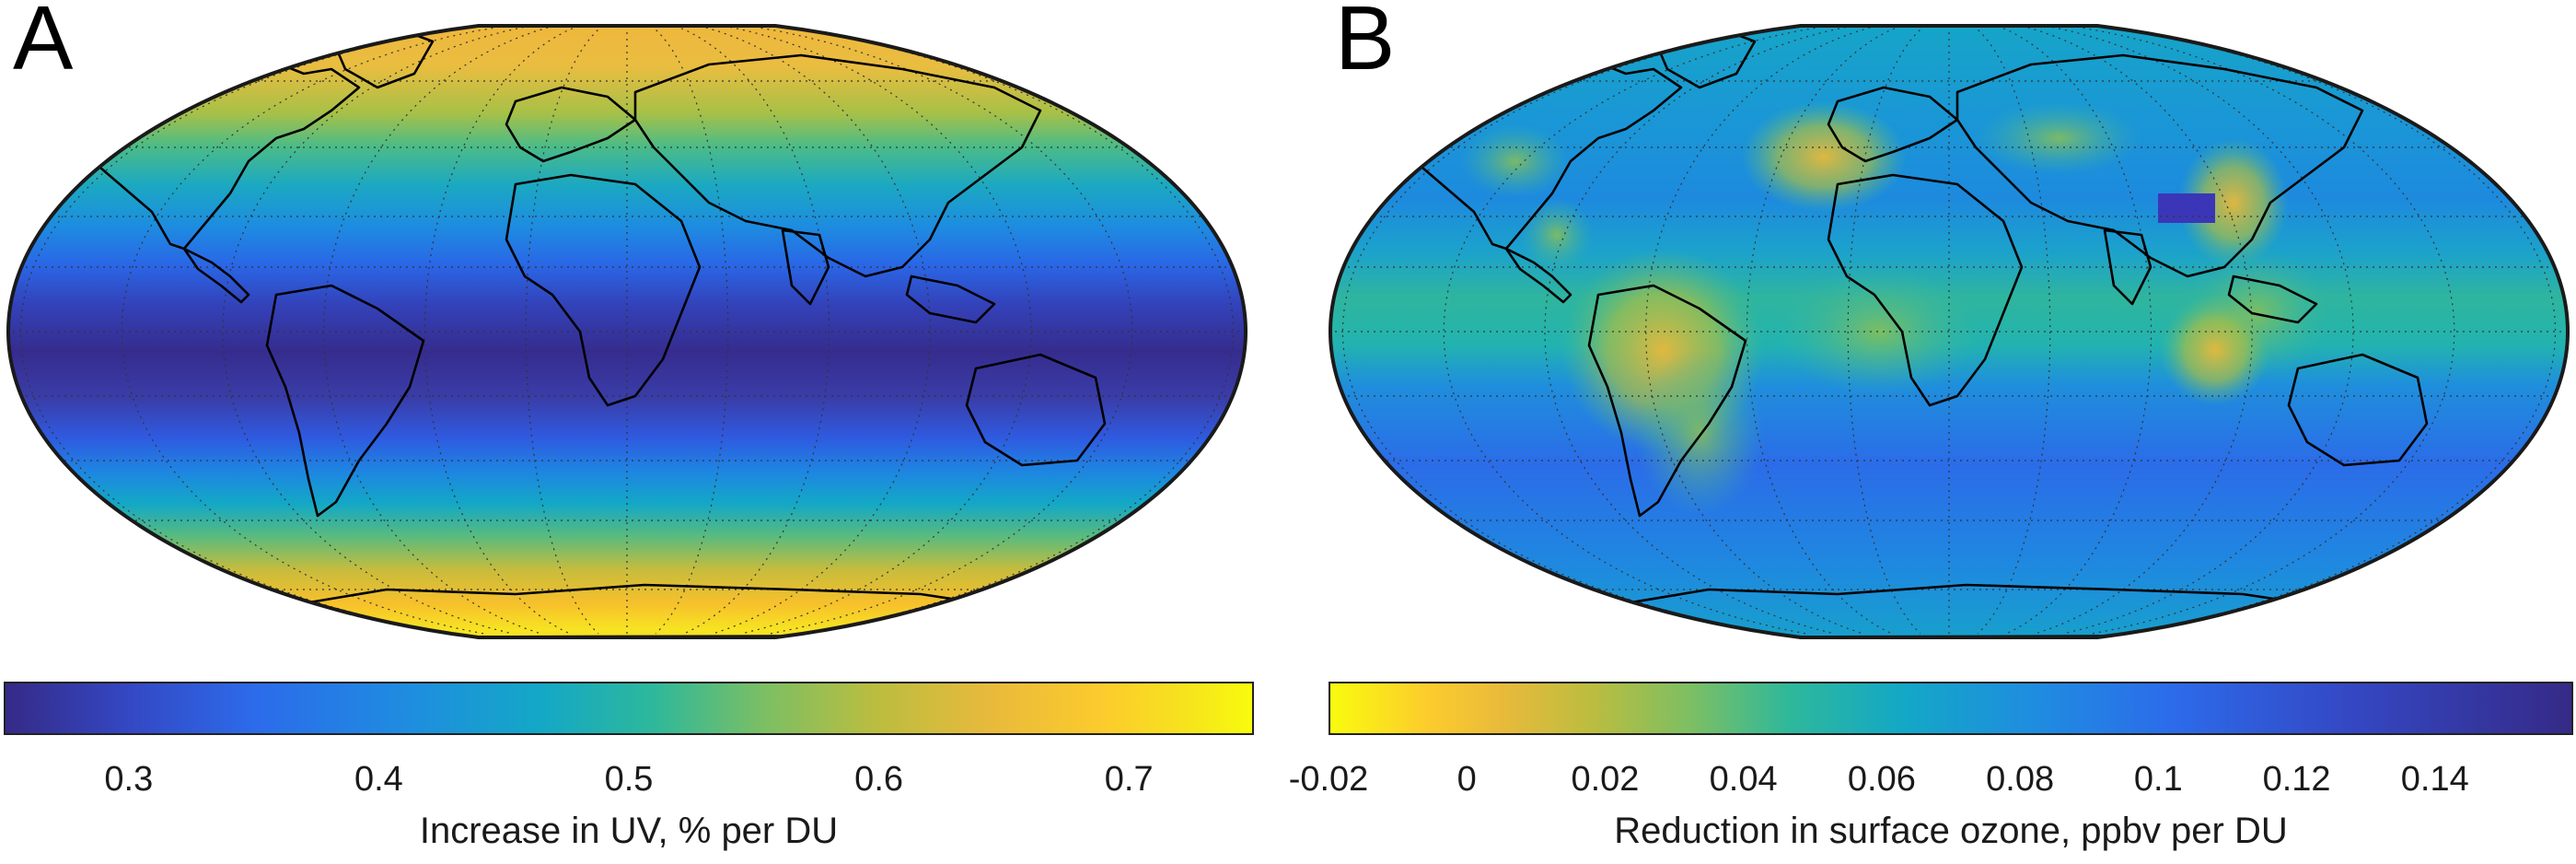  Describe the element at coordinates (43, 44) in the screenshot. I see `panel-label-a: A` at that location.